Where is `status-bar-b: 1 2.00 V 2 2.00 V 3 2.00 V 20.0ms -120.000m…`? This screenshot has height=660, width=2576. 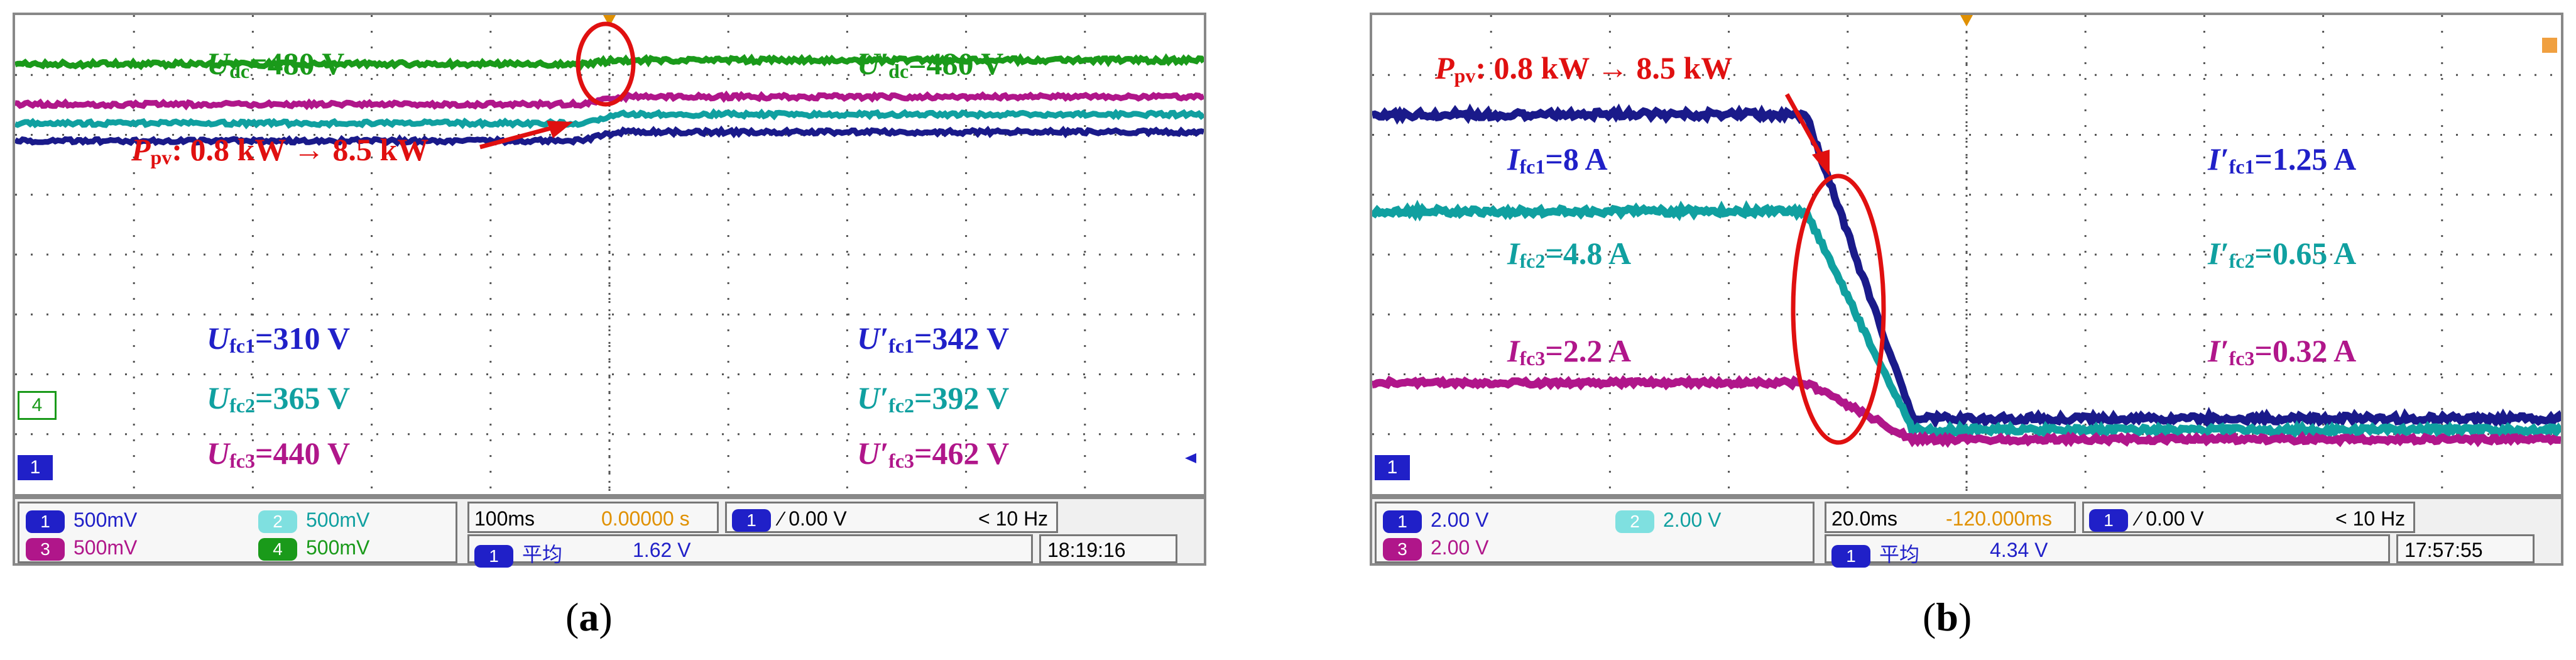
status-bar-b: 1 2.00 V 2 2.00 V 3 2.00 V 20.0ms -120.000m… is located at coordinates (1967, 531).